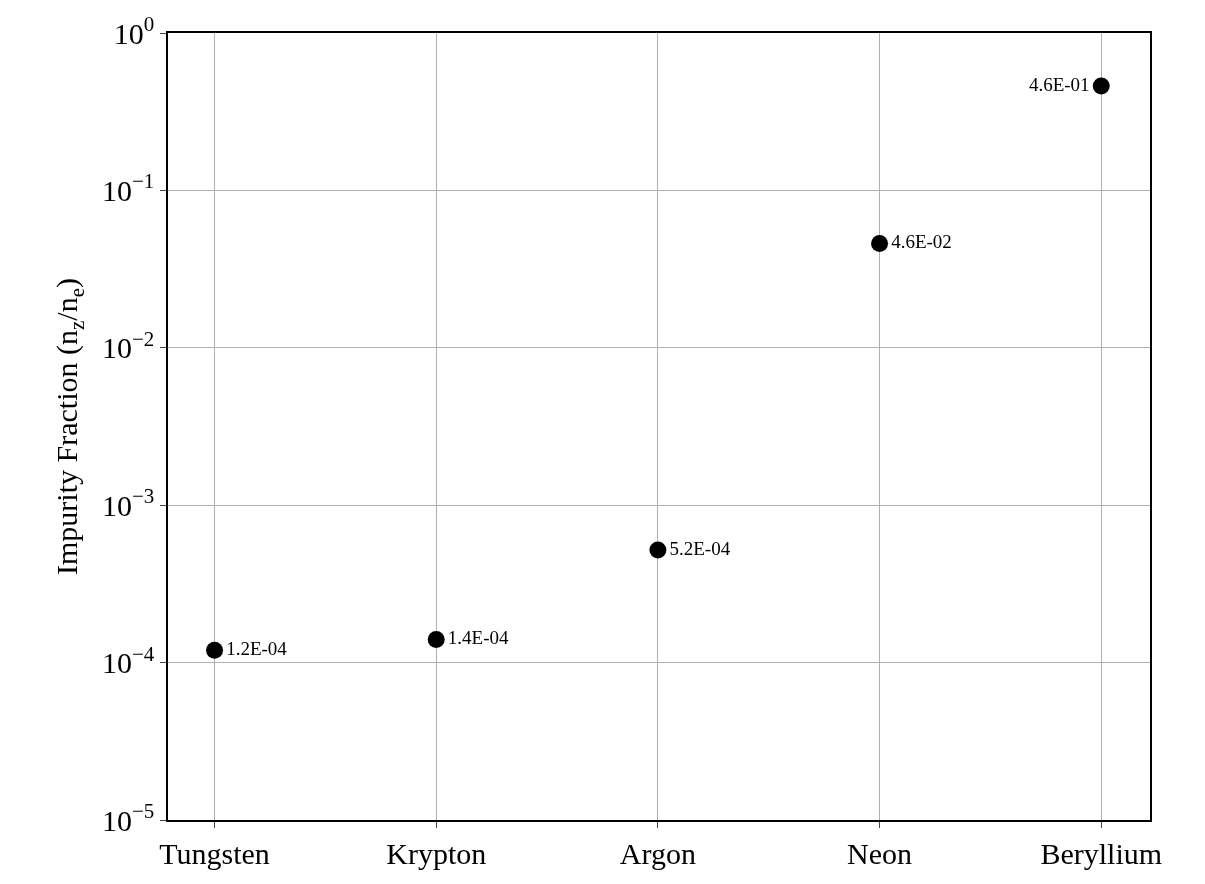  Describe the element at coordinates (128, 503) in the screenshot. I see `y-tick-label: 10$^{−3}$` at that location.